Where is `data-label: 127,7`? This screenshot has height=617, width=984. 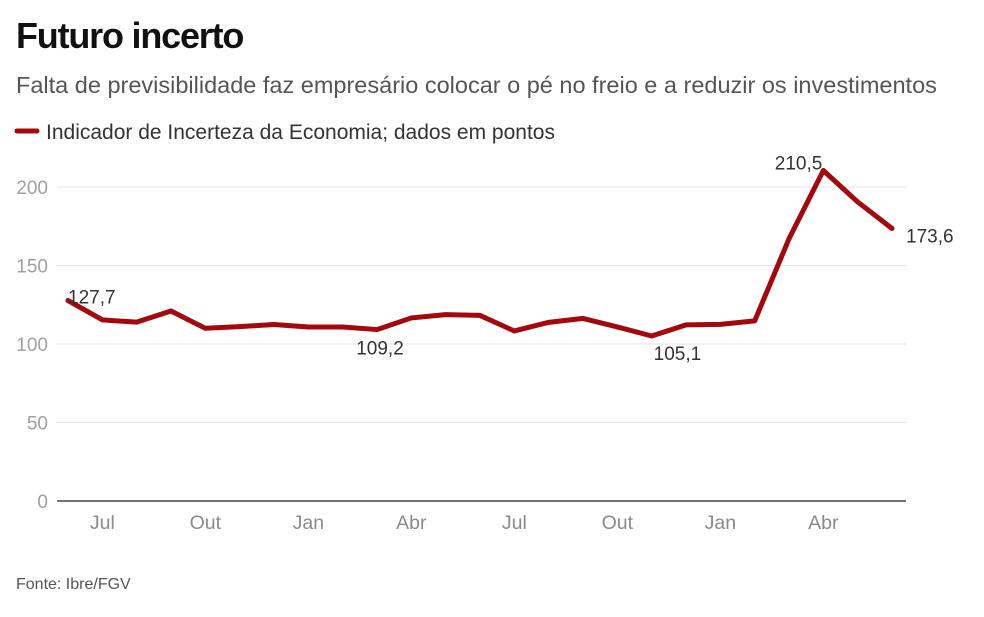 data-label: 127,7 is located at coordinates (92, 298).